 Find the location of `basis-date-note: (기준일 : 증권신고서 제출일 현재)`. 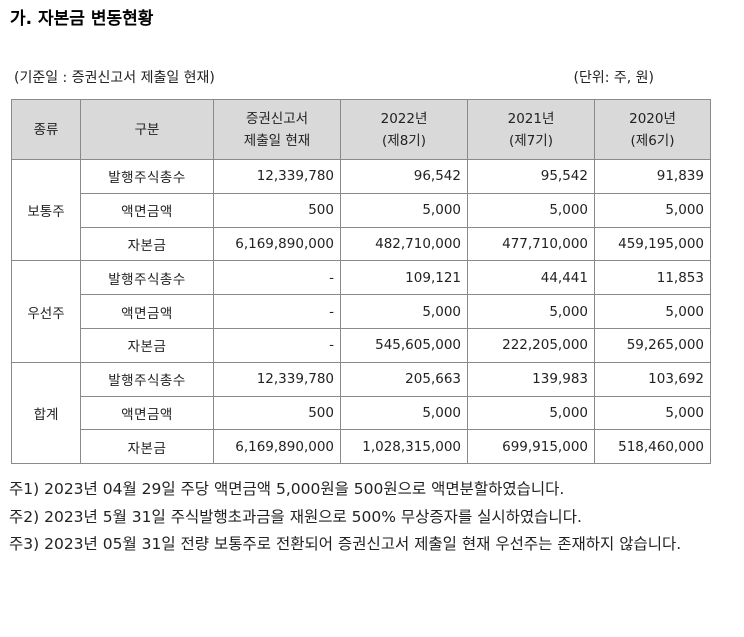

basis-date-note: (기준일 : 증권신고서 제출일 현재) is located at coordinates (114, 78).